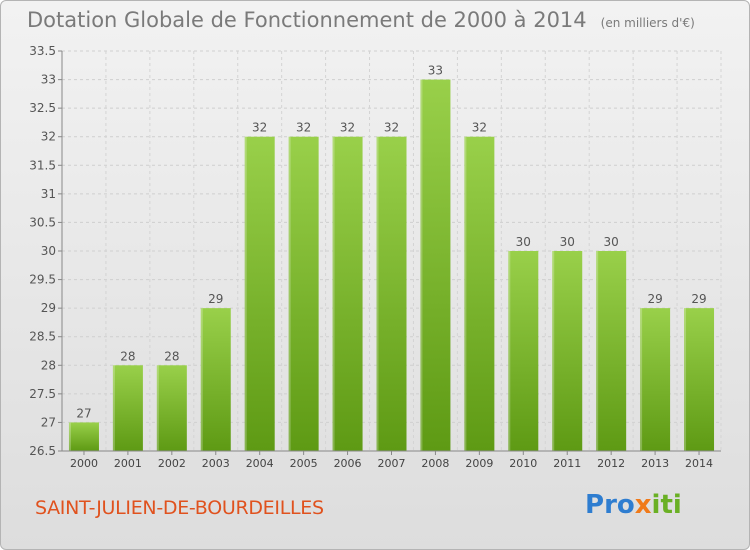  Describe the element at coordinates (435, 265) in the screenshot. I see `bar-2008` at that location.